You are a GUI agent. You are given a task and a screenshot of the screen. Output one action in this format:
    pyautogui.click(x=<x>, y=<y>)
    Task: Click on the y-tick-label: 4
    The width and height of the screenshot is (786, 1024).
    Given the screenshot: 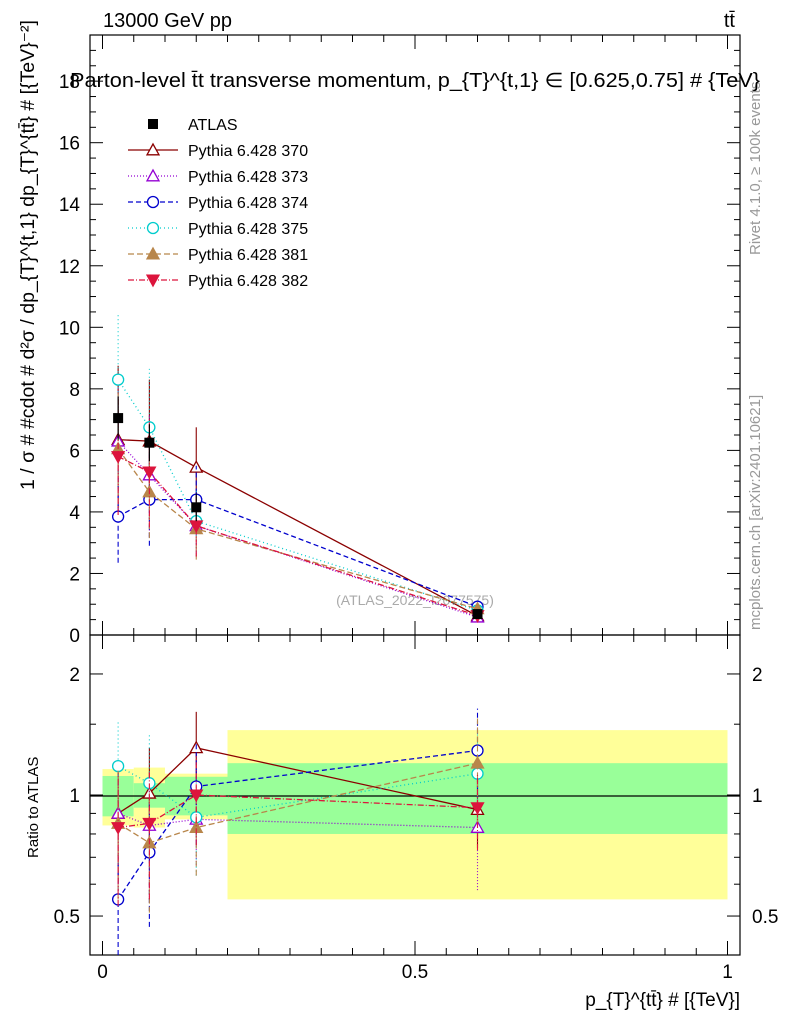 What is the action you would take?
    pyautogui.click(x=74, y=513)
    